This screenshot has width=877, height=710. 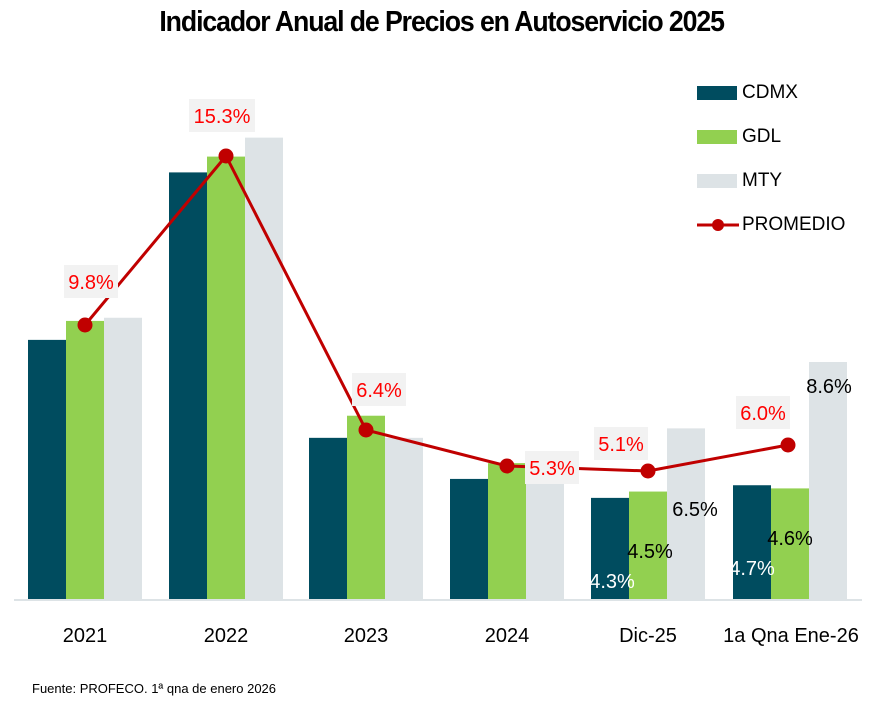 I want to click on promedio-label: 5.3%, so click(x=552, y=469).